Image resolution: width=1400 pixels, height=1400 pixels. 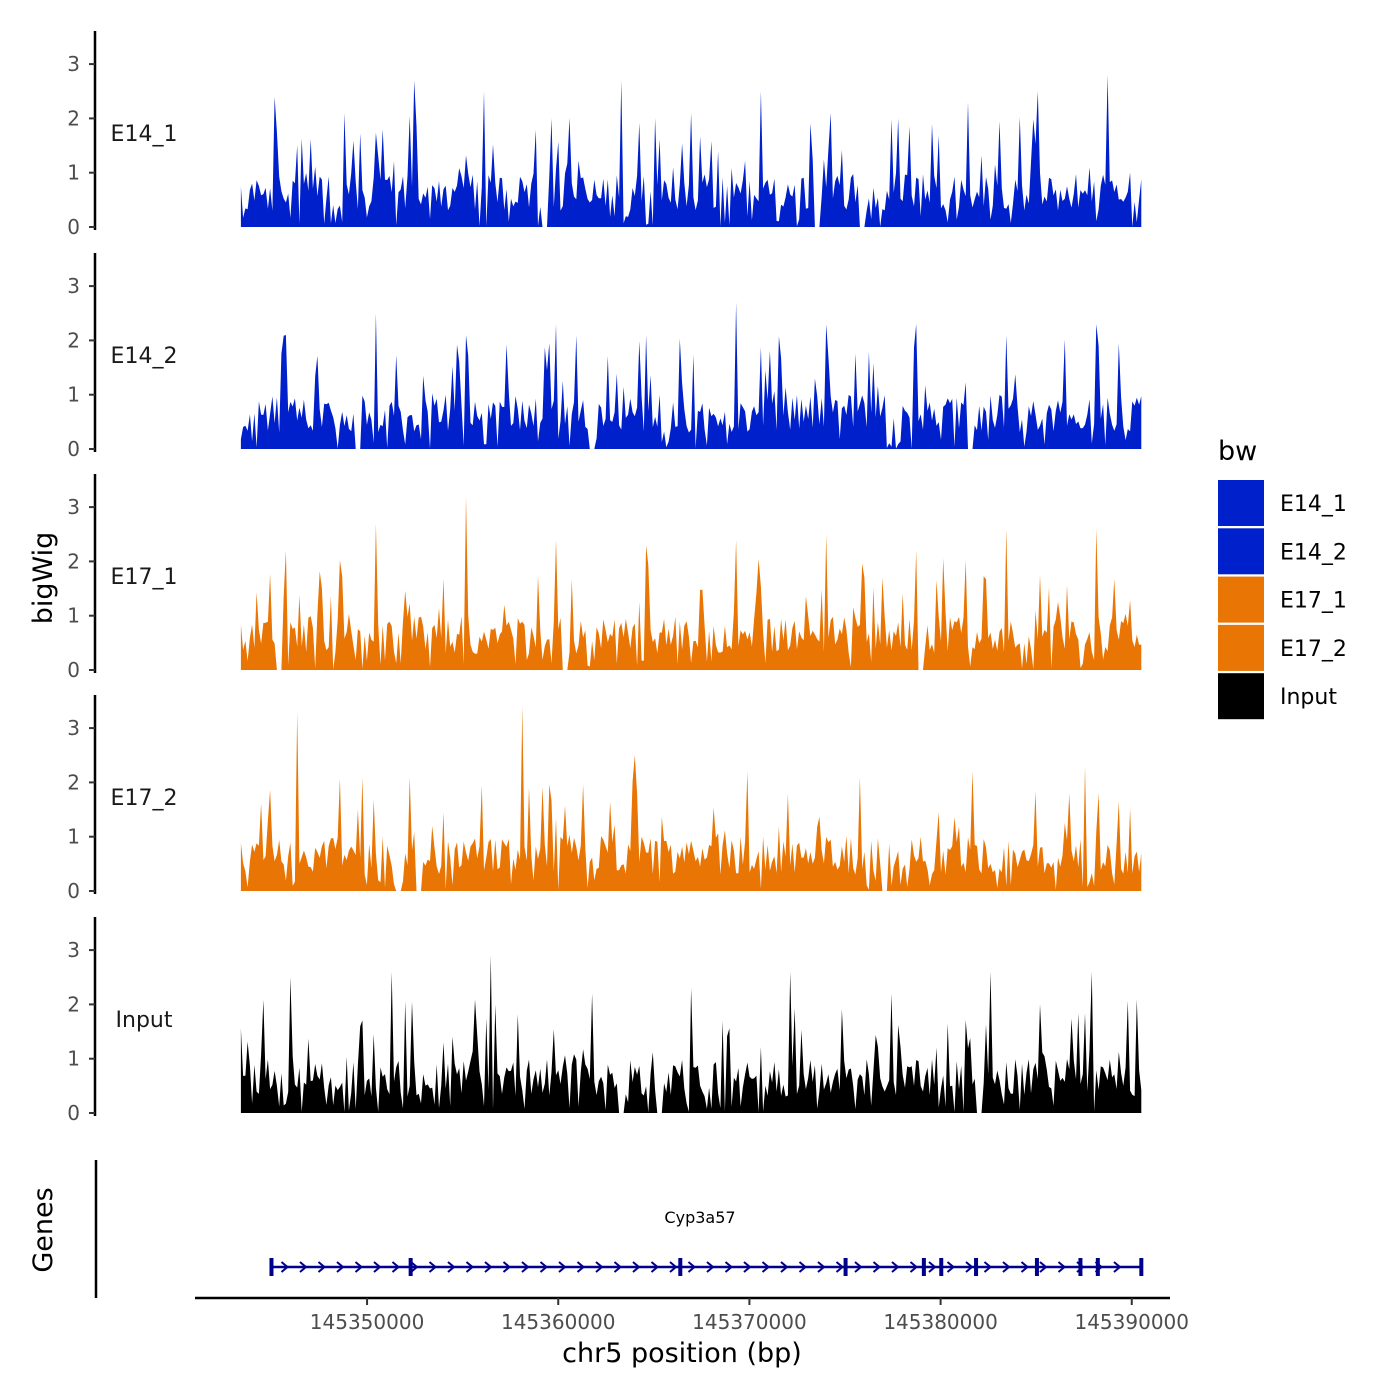 What do you see at coordinates (1282, 551) in the screenshot?
I see `legend-item-E14_2: E14_2` at bounding box center [1282, 551].